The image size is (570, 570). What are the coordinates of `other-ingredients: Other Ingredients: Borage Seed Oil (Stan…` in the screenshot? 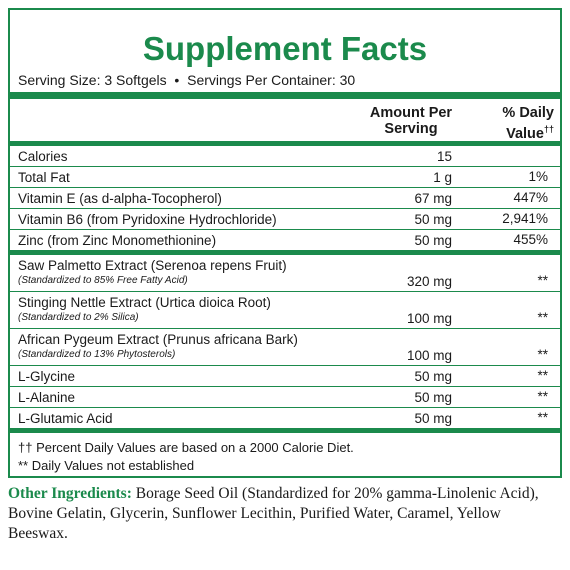 It's located at (286, 514).